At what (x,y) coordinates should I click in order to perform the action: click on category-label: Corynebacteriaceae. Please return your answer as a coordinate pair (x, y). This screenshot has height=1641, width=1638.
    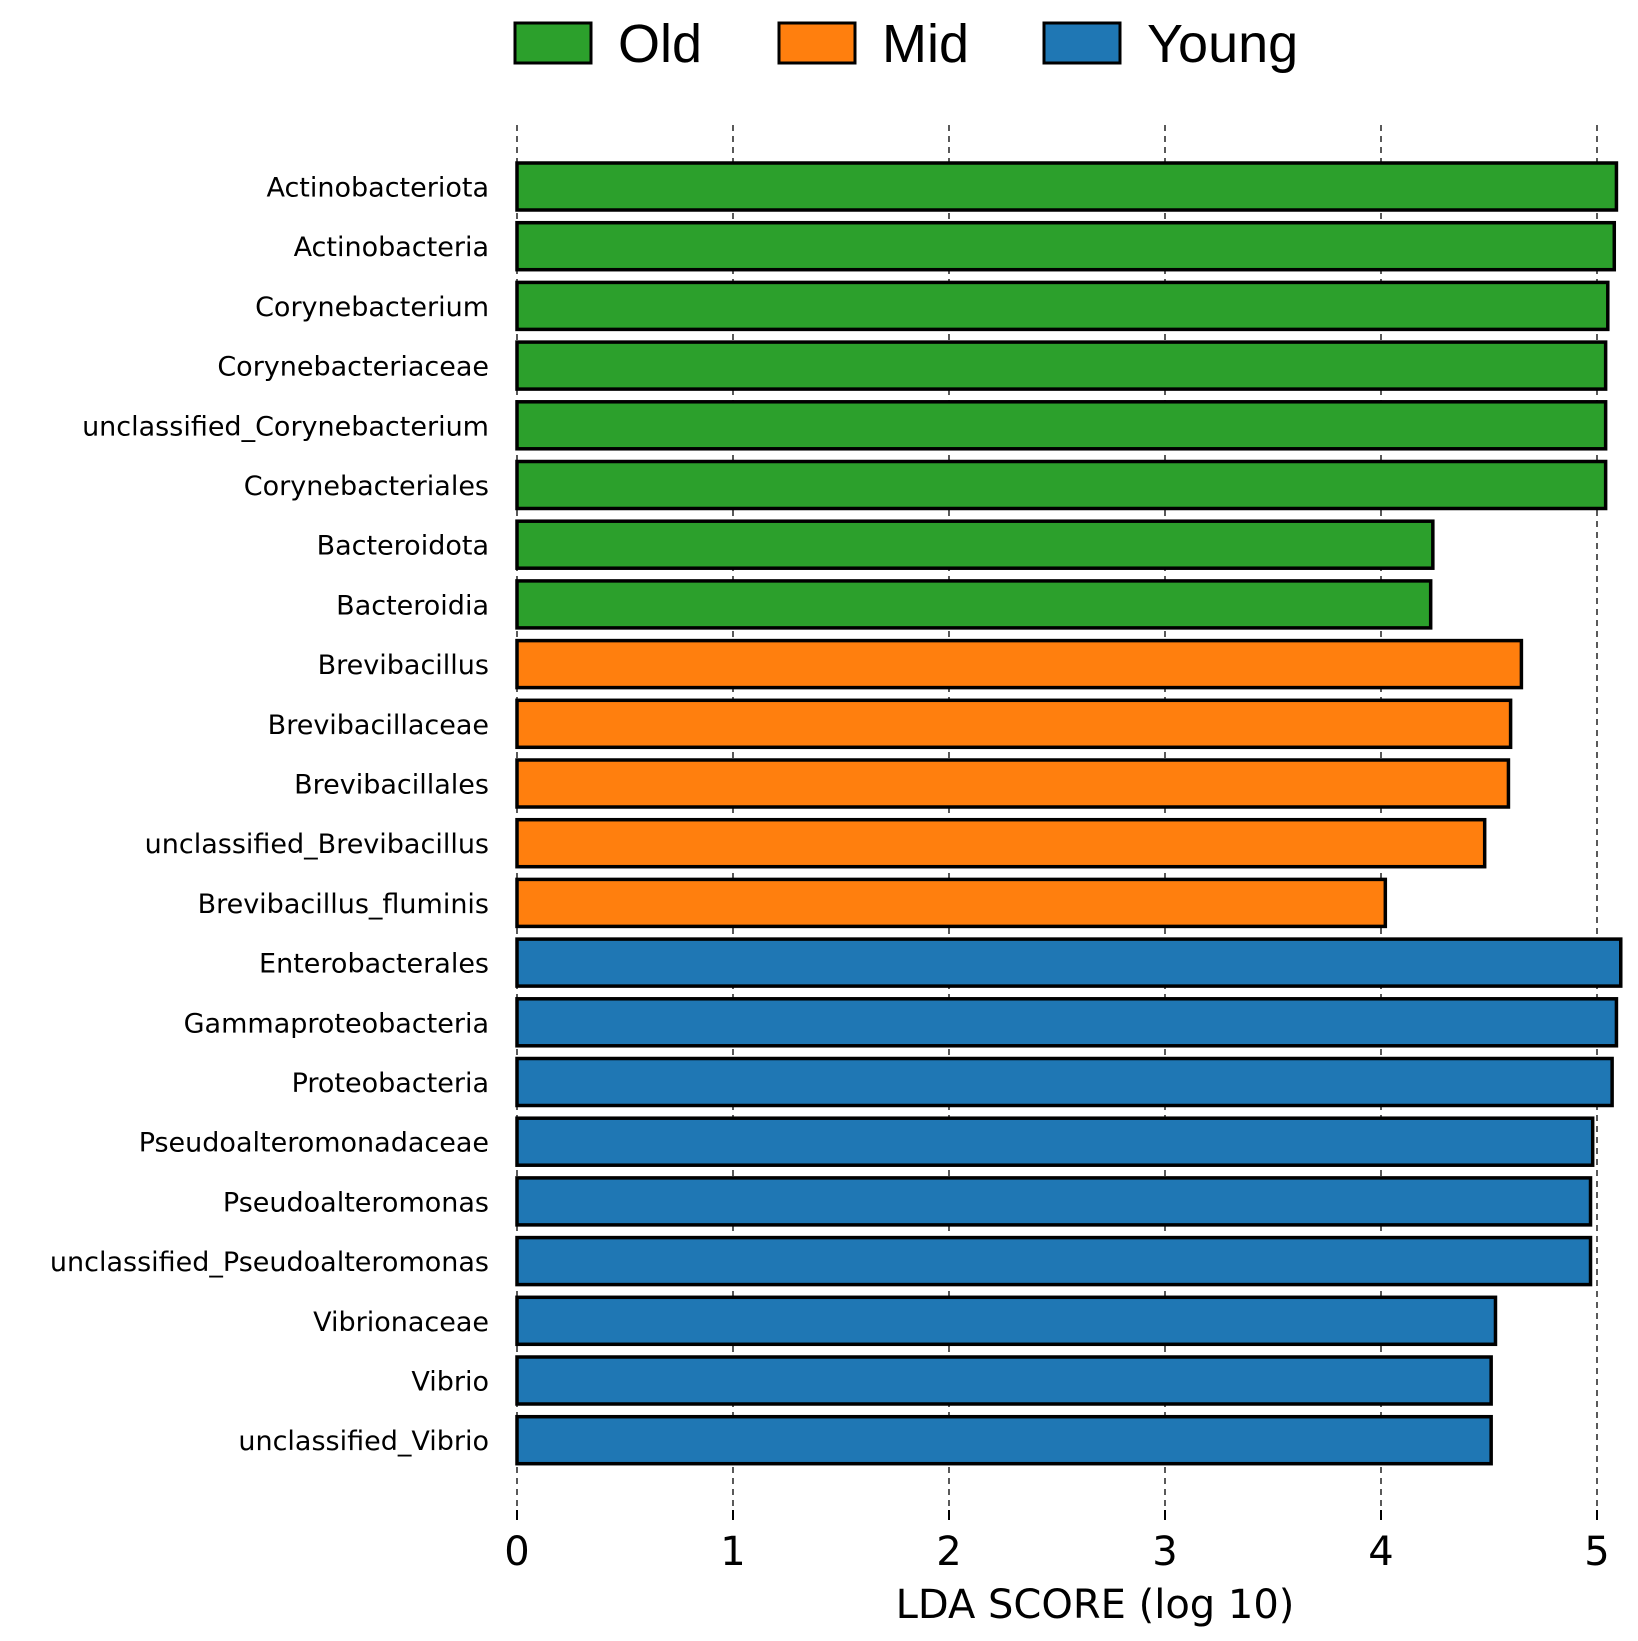
    Looking at the image, I should click on (353, 367).